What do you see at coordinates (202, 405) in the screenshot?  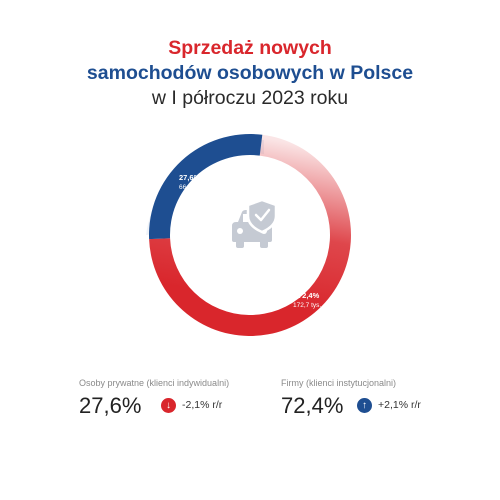 I see `stat-private-change: -2,1% r/r` at bounding box center [202, 405].